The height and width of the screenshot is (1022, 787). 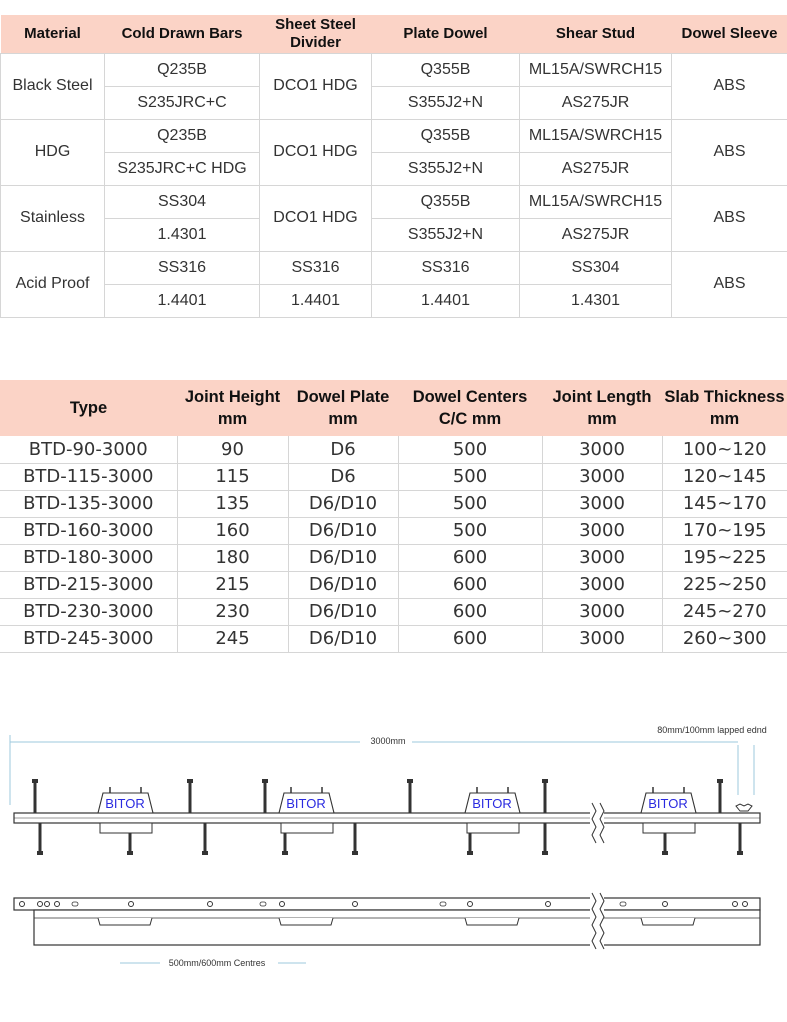 What do you see at coordinates (52, 34) in the screenshot?
I see `header-material: Material` at bounding box center [52, 34].